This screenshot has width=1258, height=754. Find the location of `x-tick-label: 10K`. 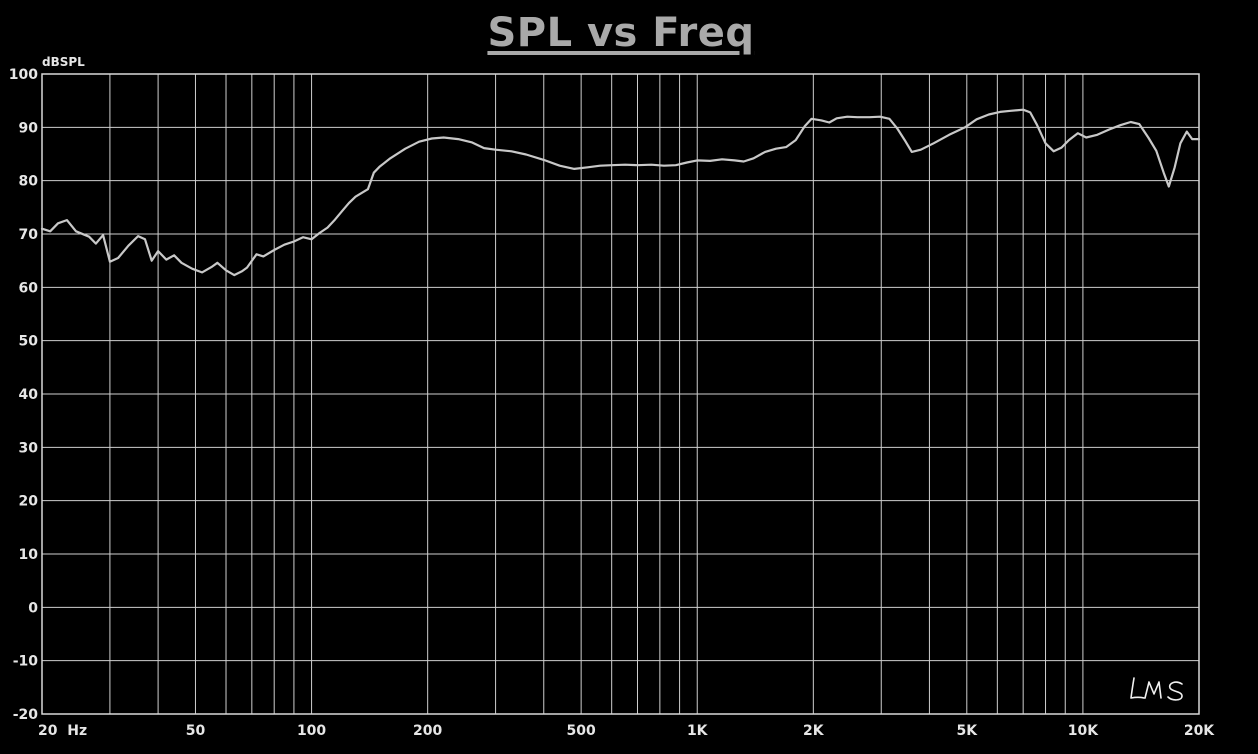

x-tick-label: 10K is located at coordinates (1083, 731).